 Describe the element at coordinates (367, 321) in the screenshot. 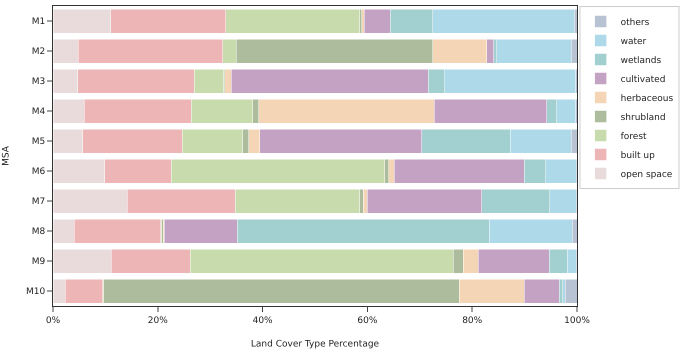

I see `x-tick-label: 60%` at that location.